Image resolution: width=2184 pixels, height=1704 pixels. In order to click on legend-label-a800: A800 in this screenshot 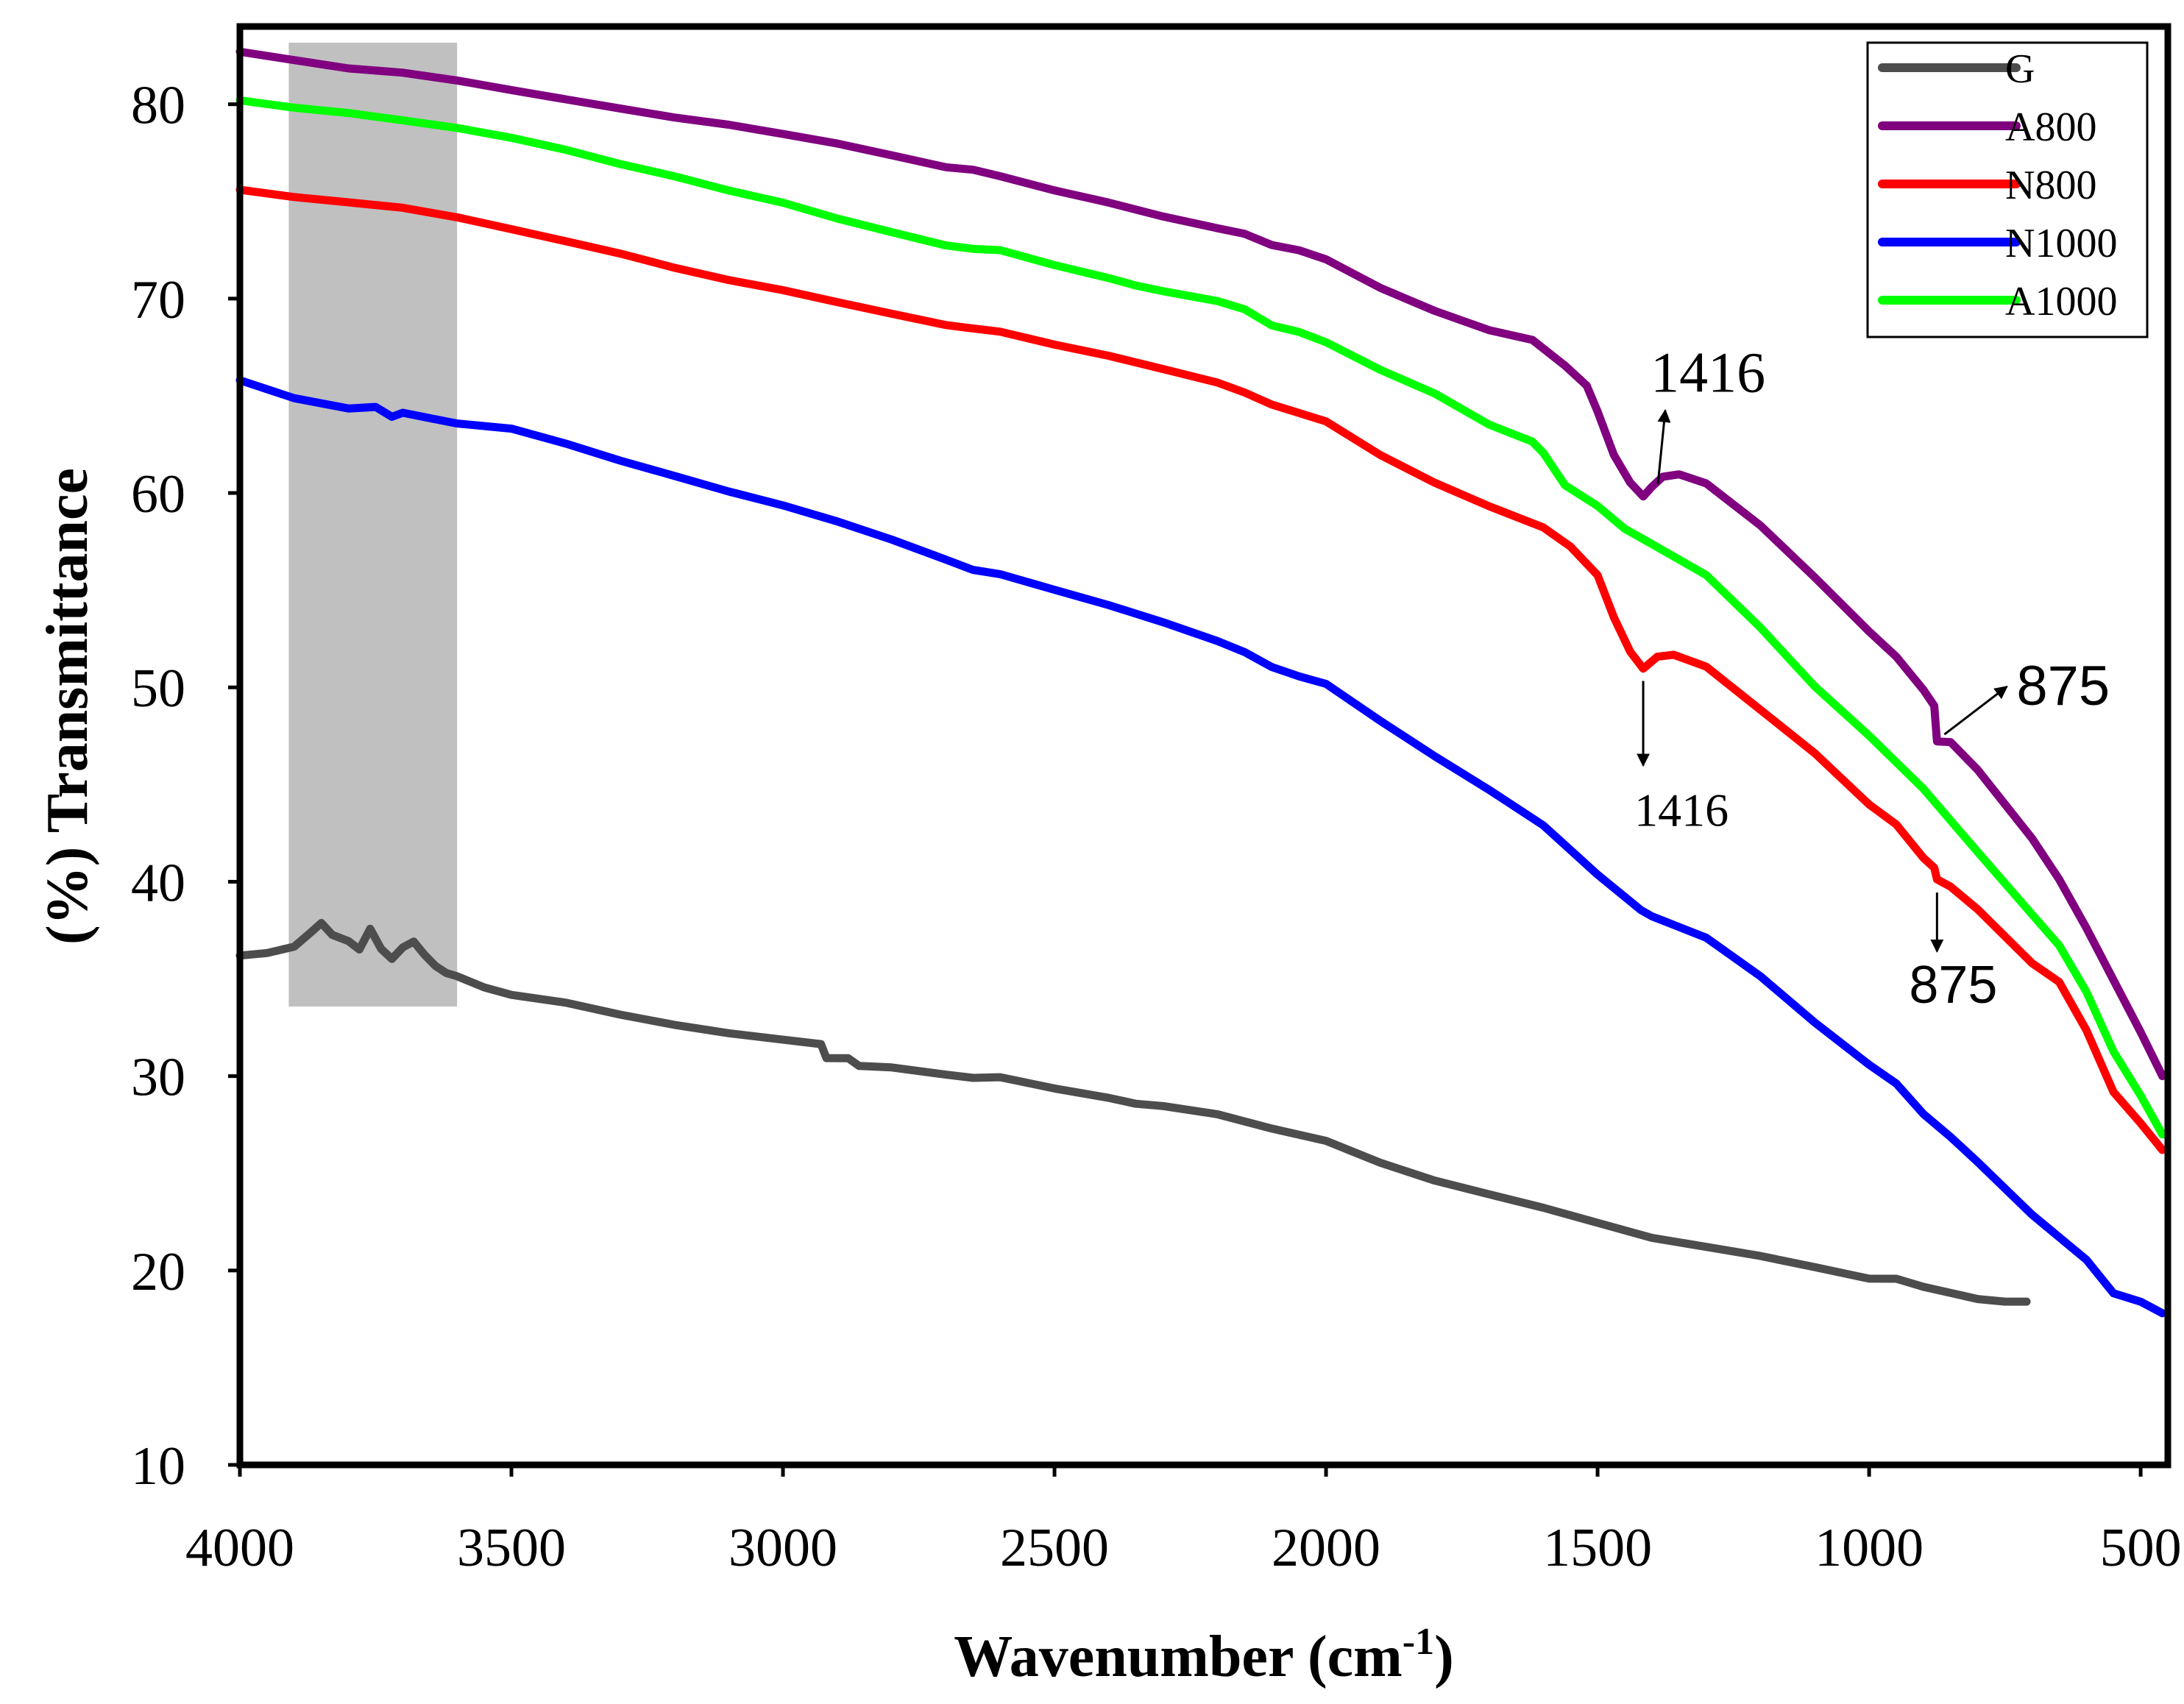, I will do `click(2050, 127)`.